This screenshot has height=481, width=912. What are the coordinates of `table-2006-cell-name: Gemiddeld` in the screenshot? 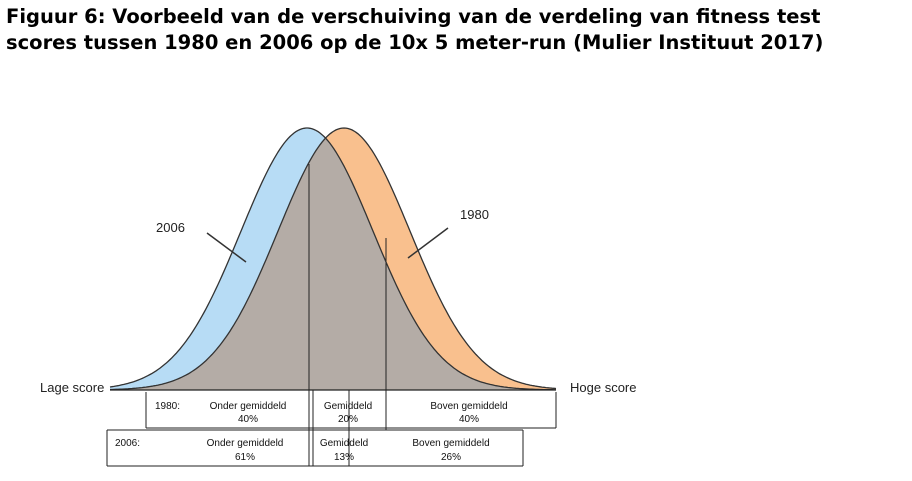 It's located at (344, 443).